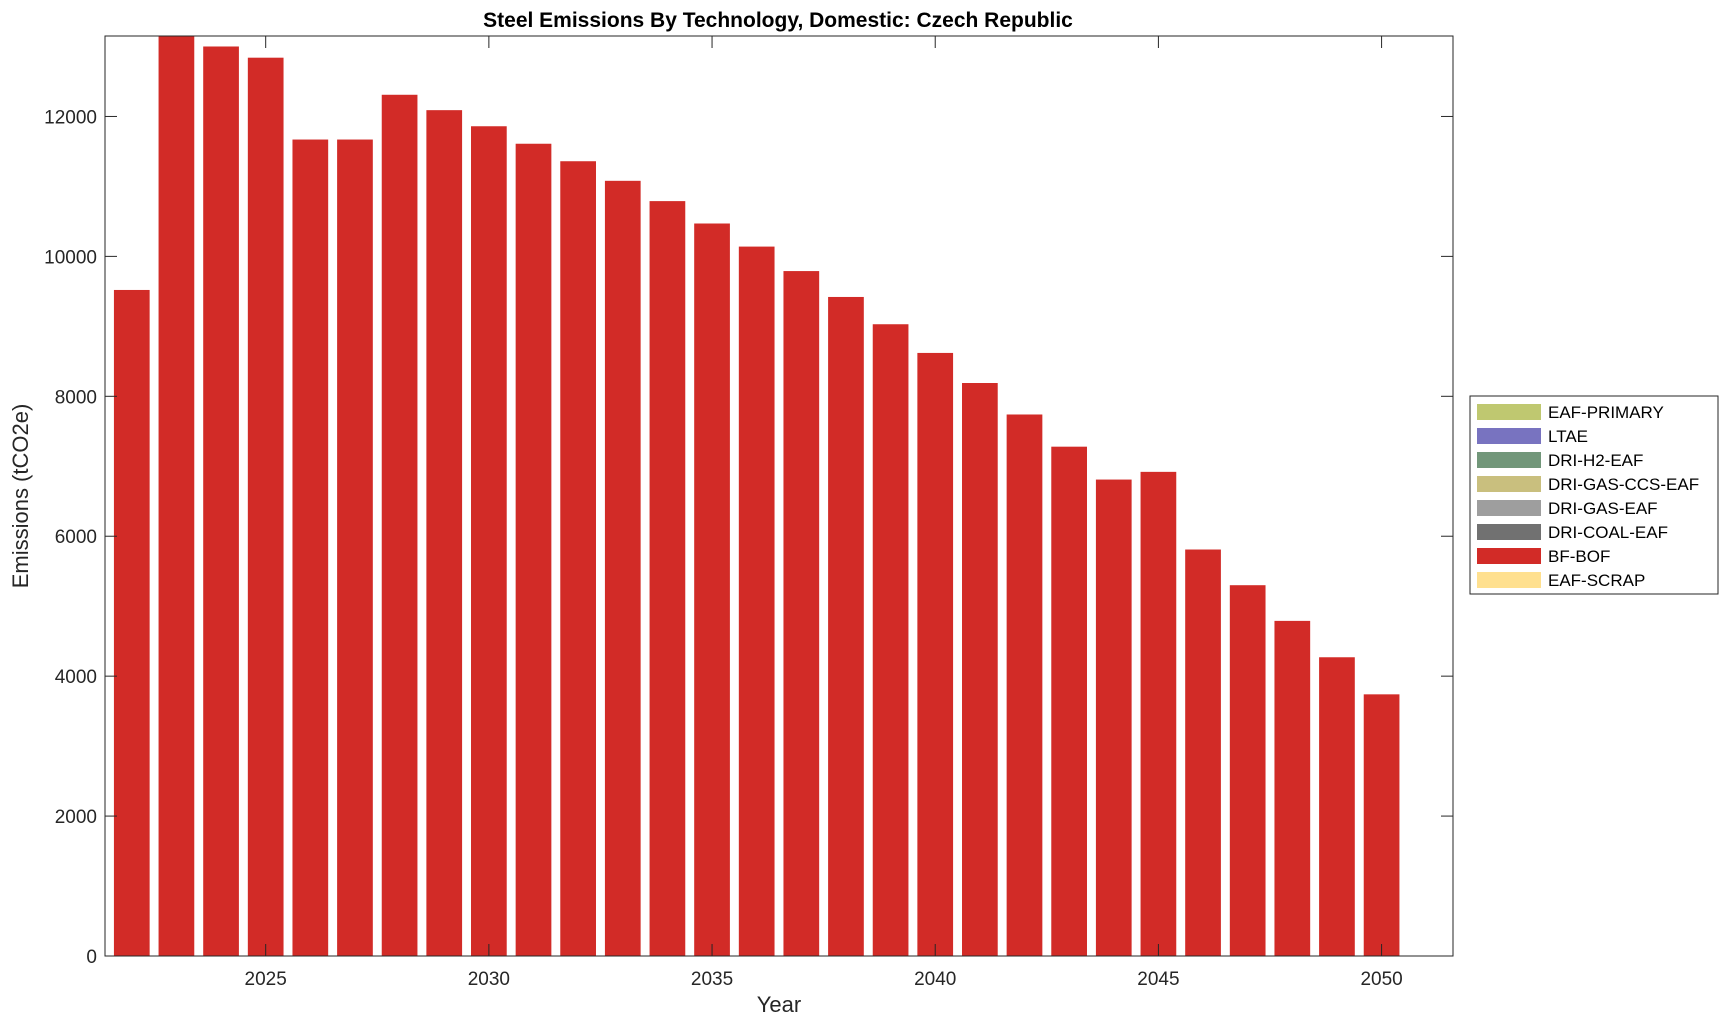 This screenshot has width=1725, height=1026. Describe the element at coordinates (1024, 685) in the screenshot. I see `bar-bf-bof-2042` at that location.